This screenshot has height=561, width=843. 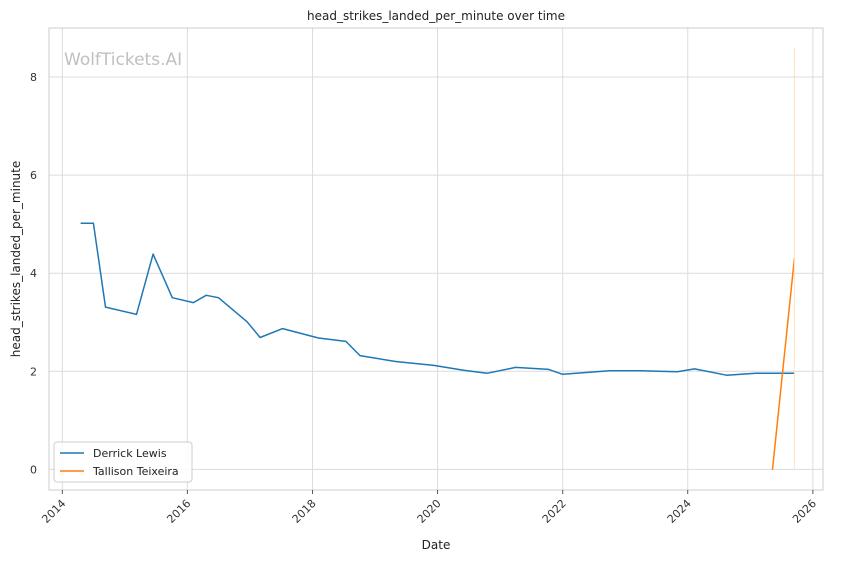 What do you see at coordinates (130, 453) in the screenshot?
I see `legend-label-derrick-lewis: Derrick Lewis` at bounding box center [130, 453].